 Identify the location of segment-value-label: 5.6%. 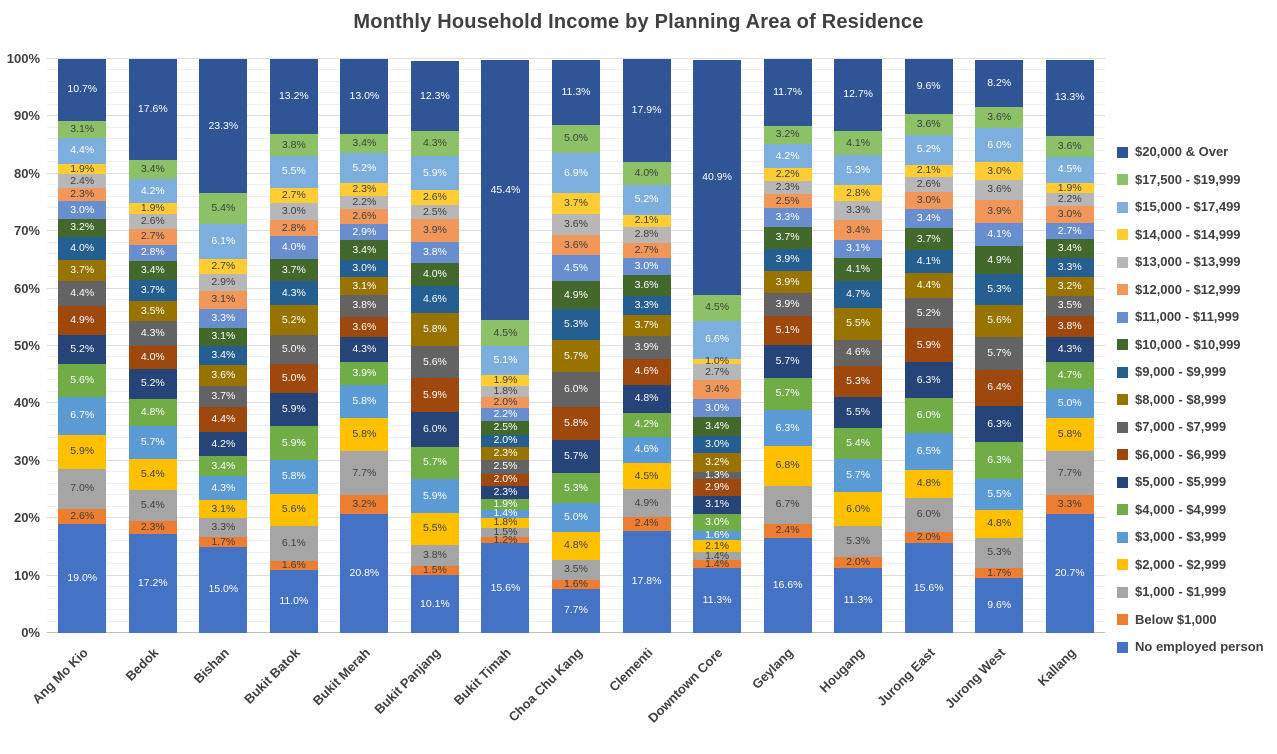
(434, 361).